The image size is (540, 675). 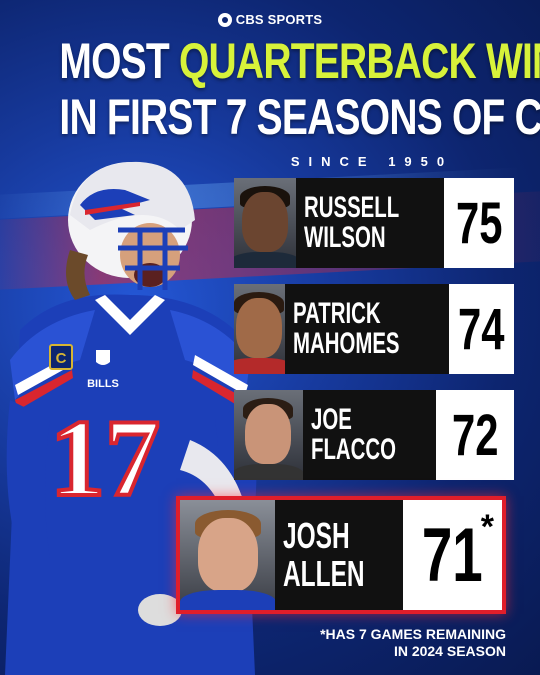 I want to click on cbs-eye-icon, so click(x=224, y=19).